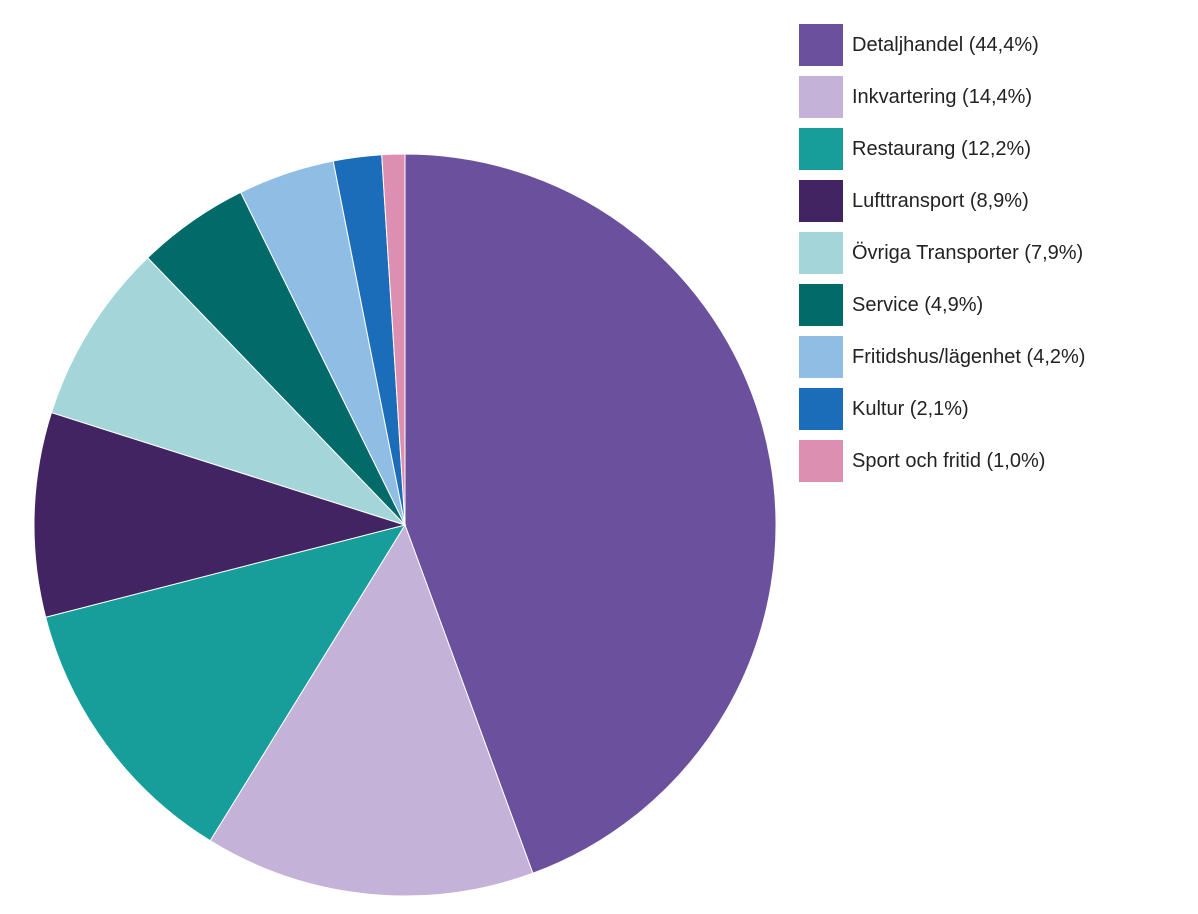  Describe the element at coordinates (969, 356) in the screenshot. I see `legend-label: Fritidshus/lägenhet (4,2%)` at that location.